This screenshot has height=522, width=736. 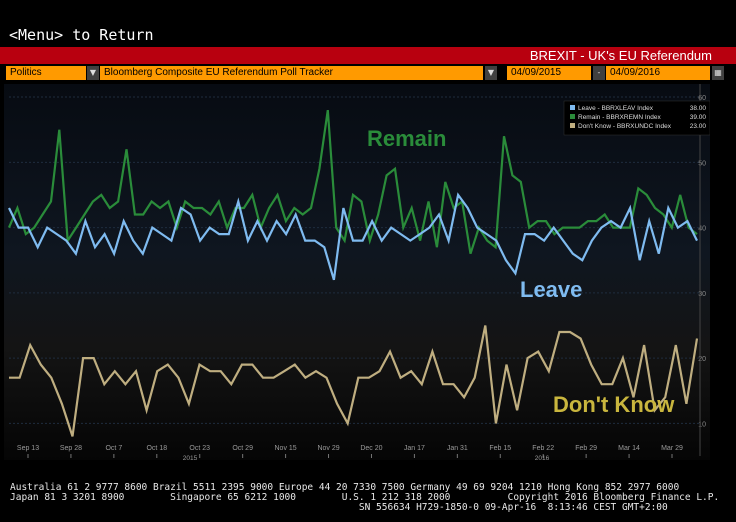 What do you see at coordinates (702, 229) in the screenshot?
I see `y-tick-label: 40` at bounding box center [702, 229].